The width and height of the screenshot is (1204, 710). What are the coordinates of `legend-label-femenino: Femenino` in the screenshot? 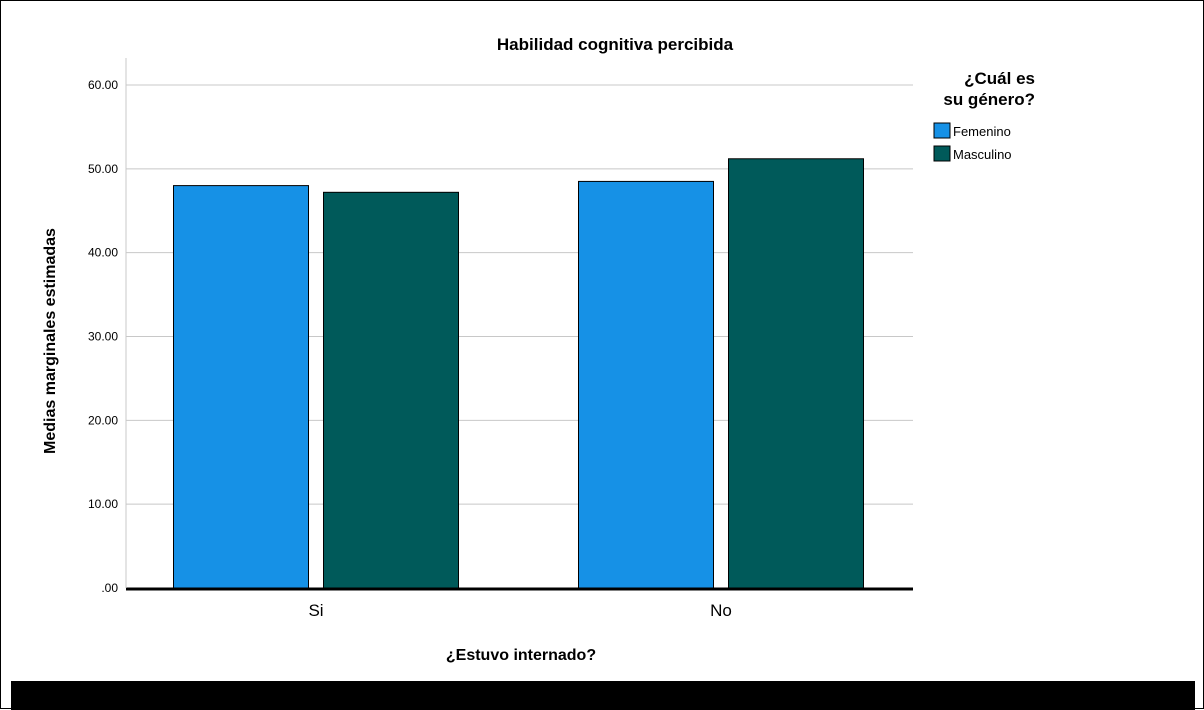 It's located at (982, 131).